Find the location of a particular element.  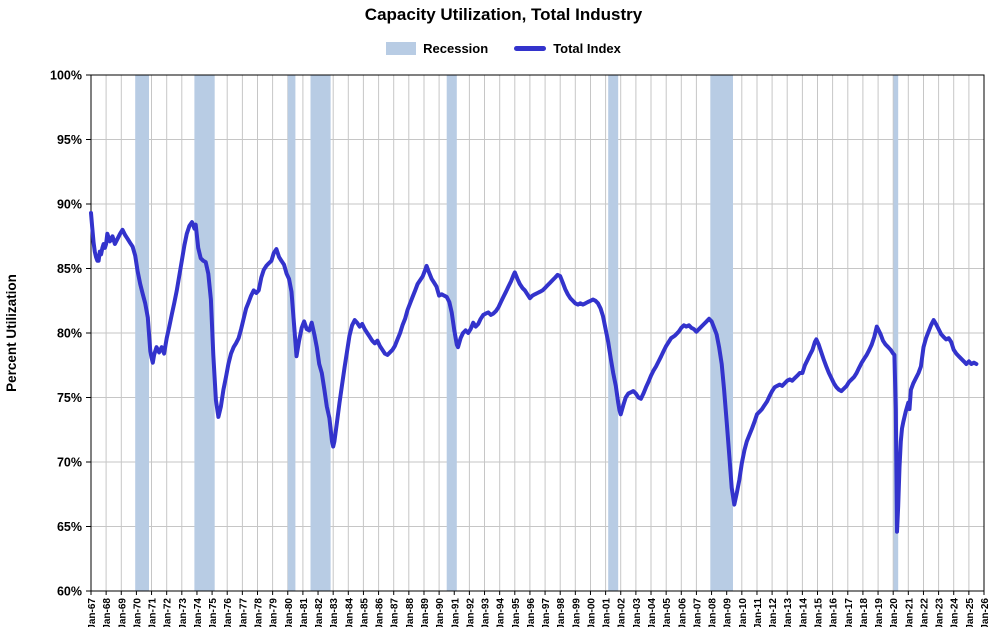

legend-item-total-index: Total Index is located at coordinates (567, 48).